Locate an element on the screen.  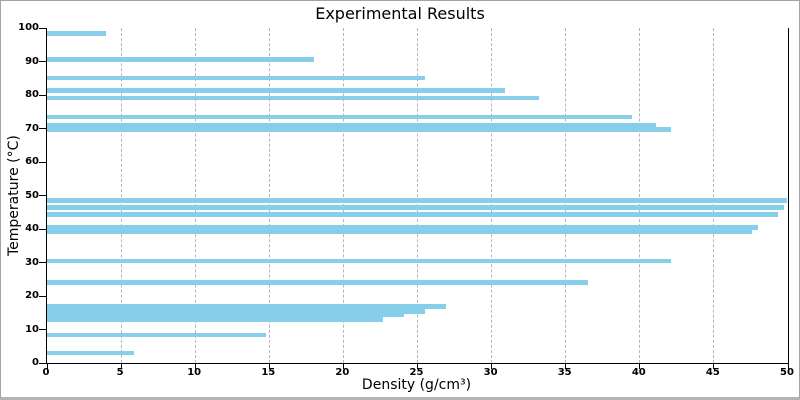
x-tick-label: 5 is located at coordinates (120, 372).